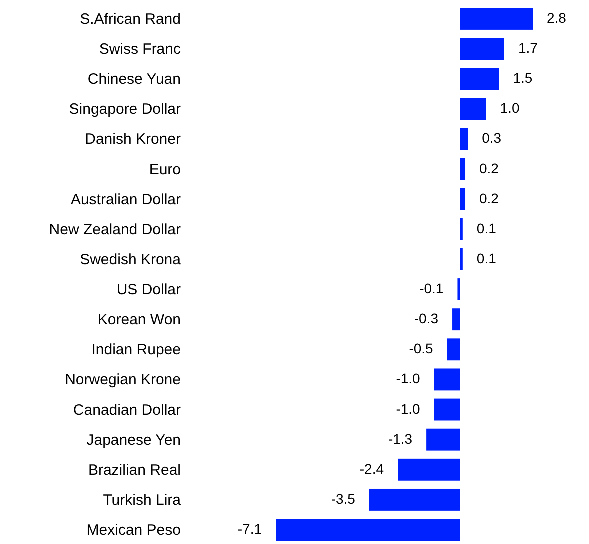 This screenshot has width=589, height=544. I want to click on y-tick-label: Australian Dollar, so click(126, 199).